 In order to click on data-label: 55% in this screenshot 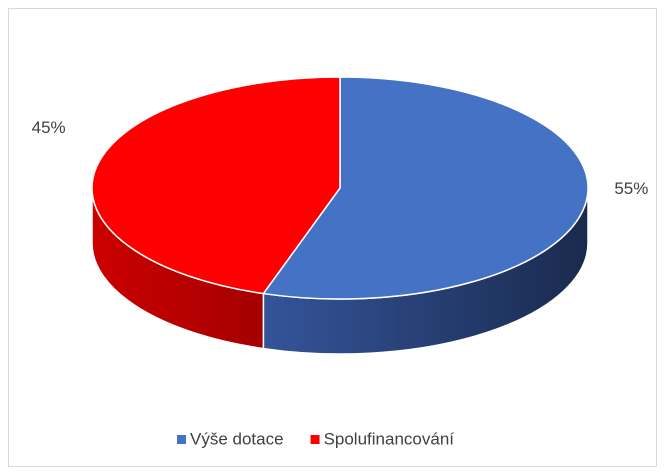, I will do `click(631, 188)`.